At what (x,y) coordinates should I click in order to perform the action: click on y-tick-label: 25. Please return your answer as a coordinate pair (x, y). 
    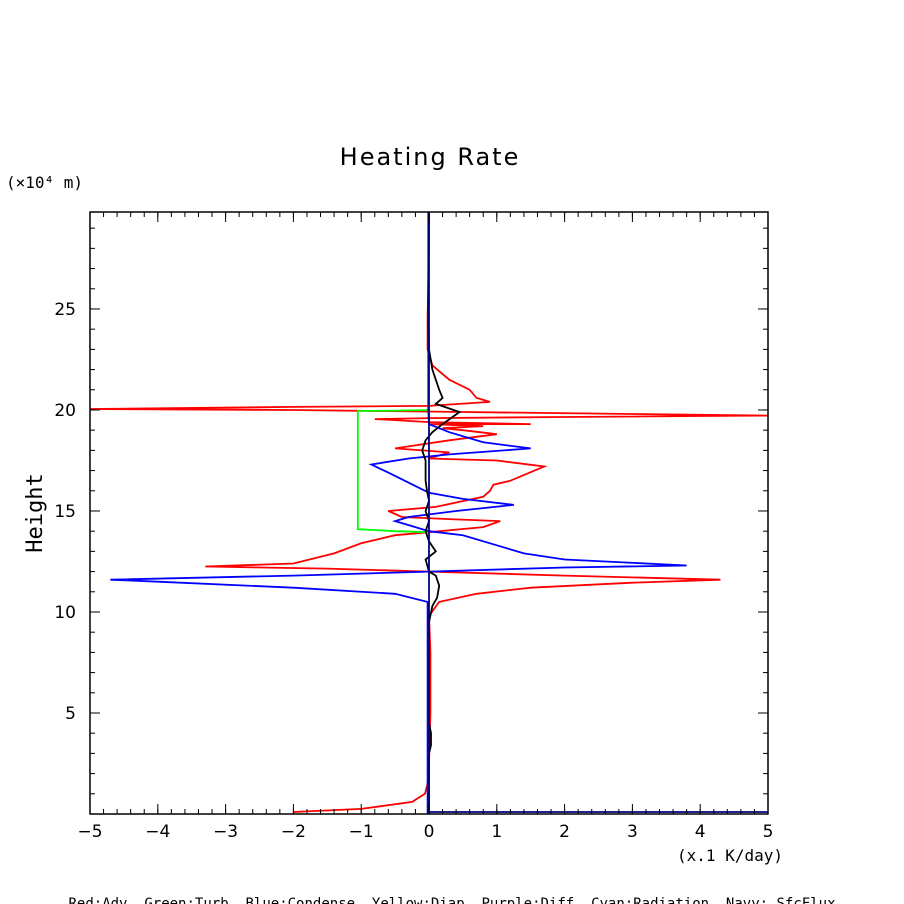
    Looking at the image, I should click on (65, 310).